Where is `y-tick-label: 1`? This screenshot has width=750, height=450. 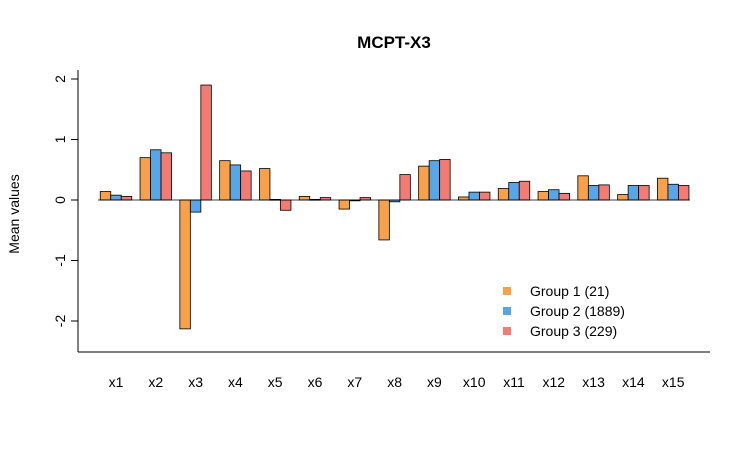 y-tick-label: 1 is located at coordinates (60, 139).